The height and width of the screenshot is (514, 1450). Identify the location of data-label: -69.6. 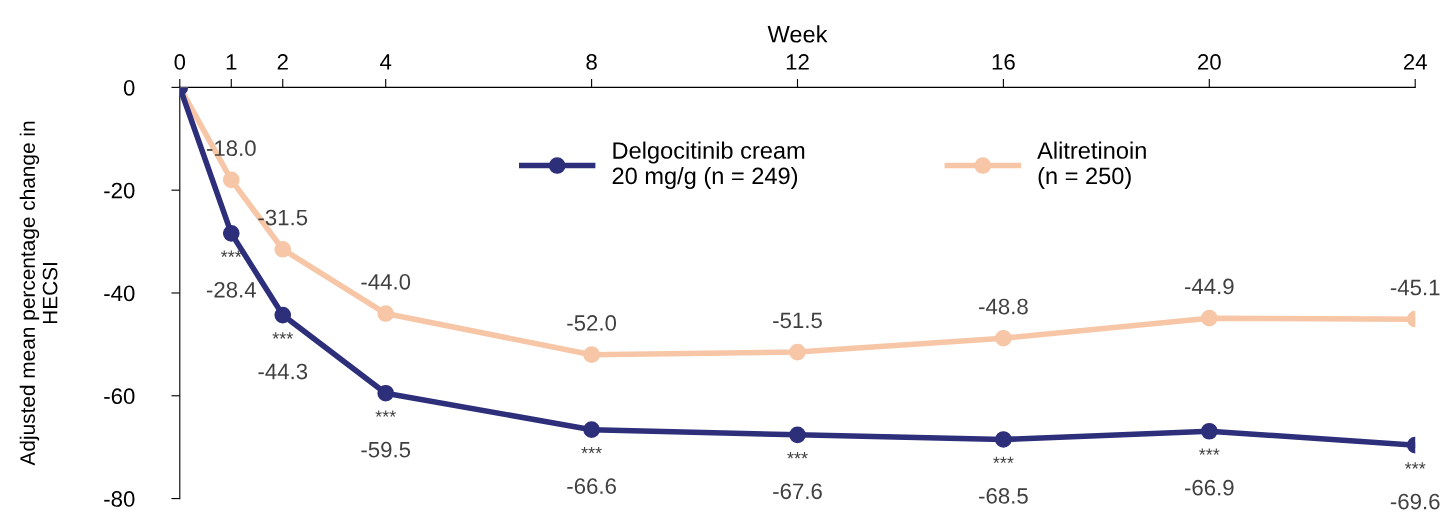
(1415, 501).